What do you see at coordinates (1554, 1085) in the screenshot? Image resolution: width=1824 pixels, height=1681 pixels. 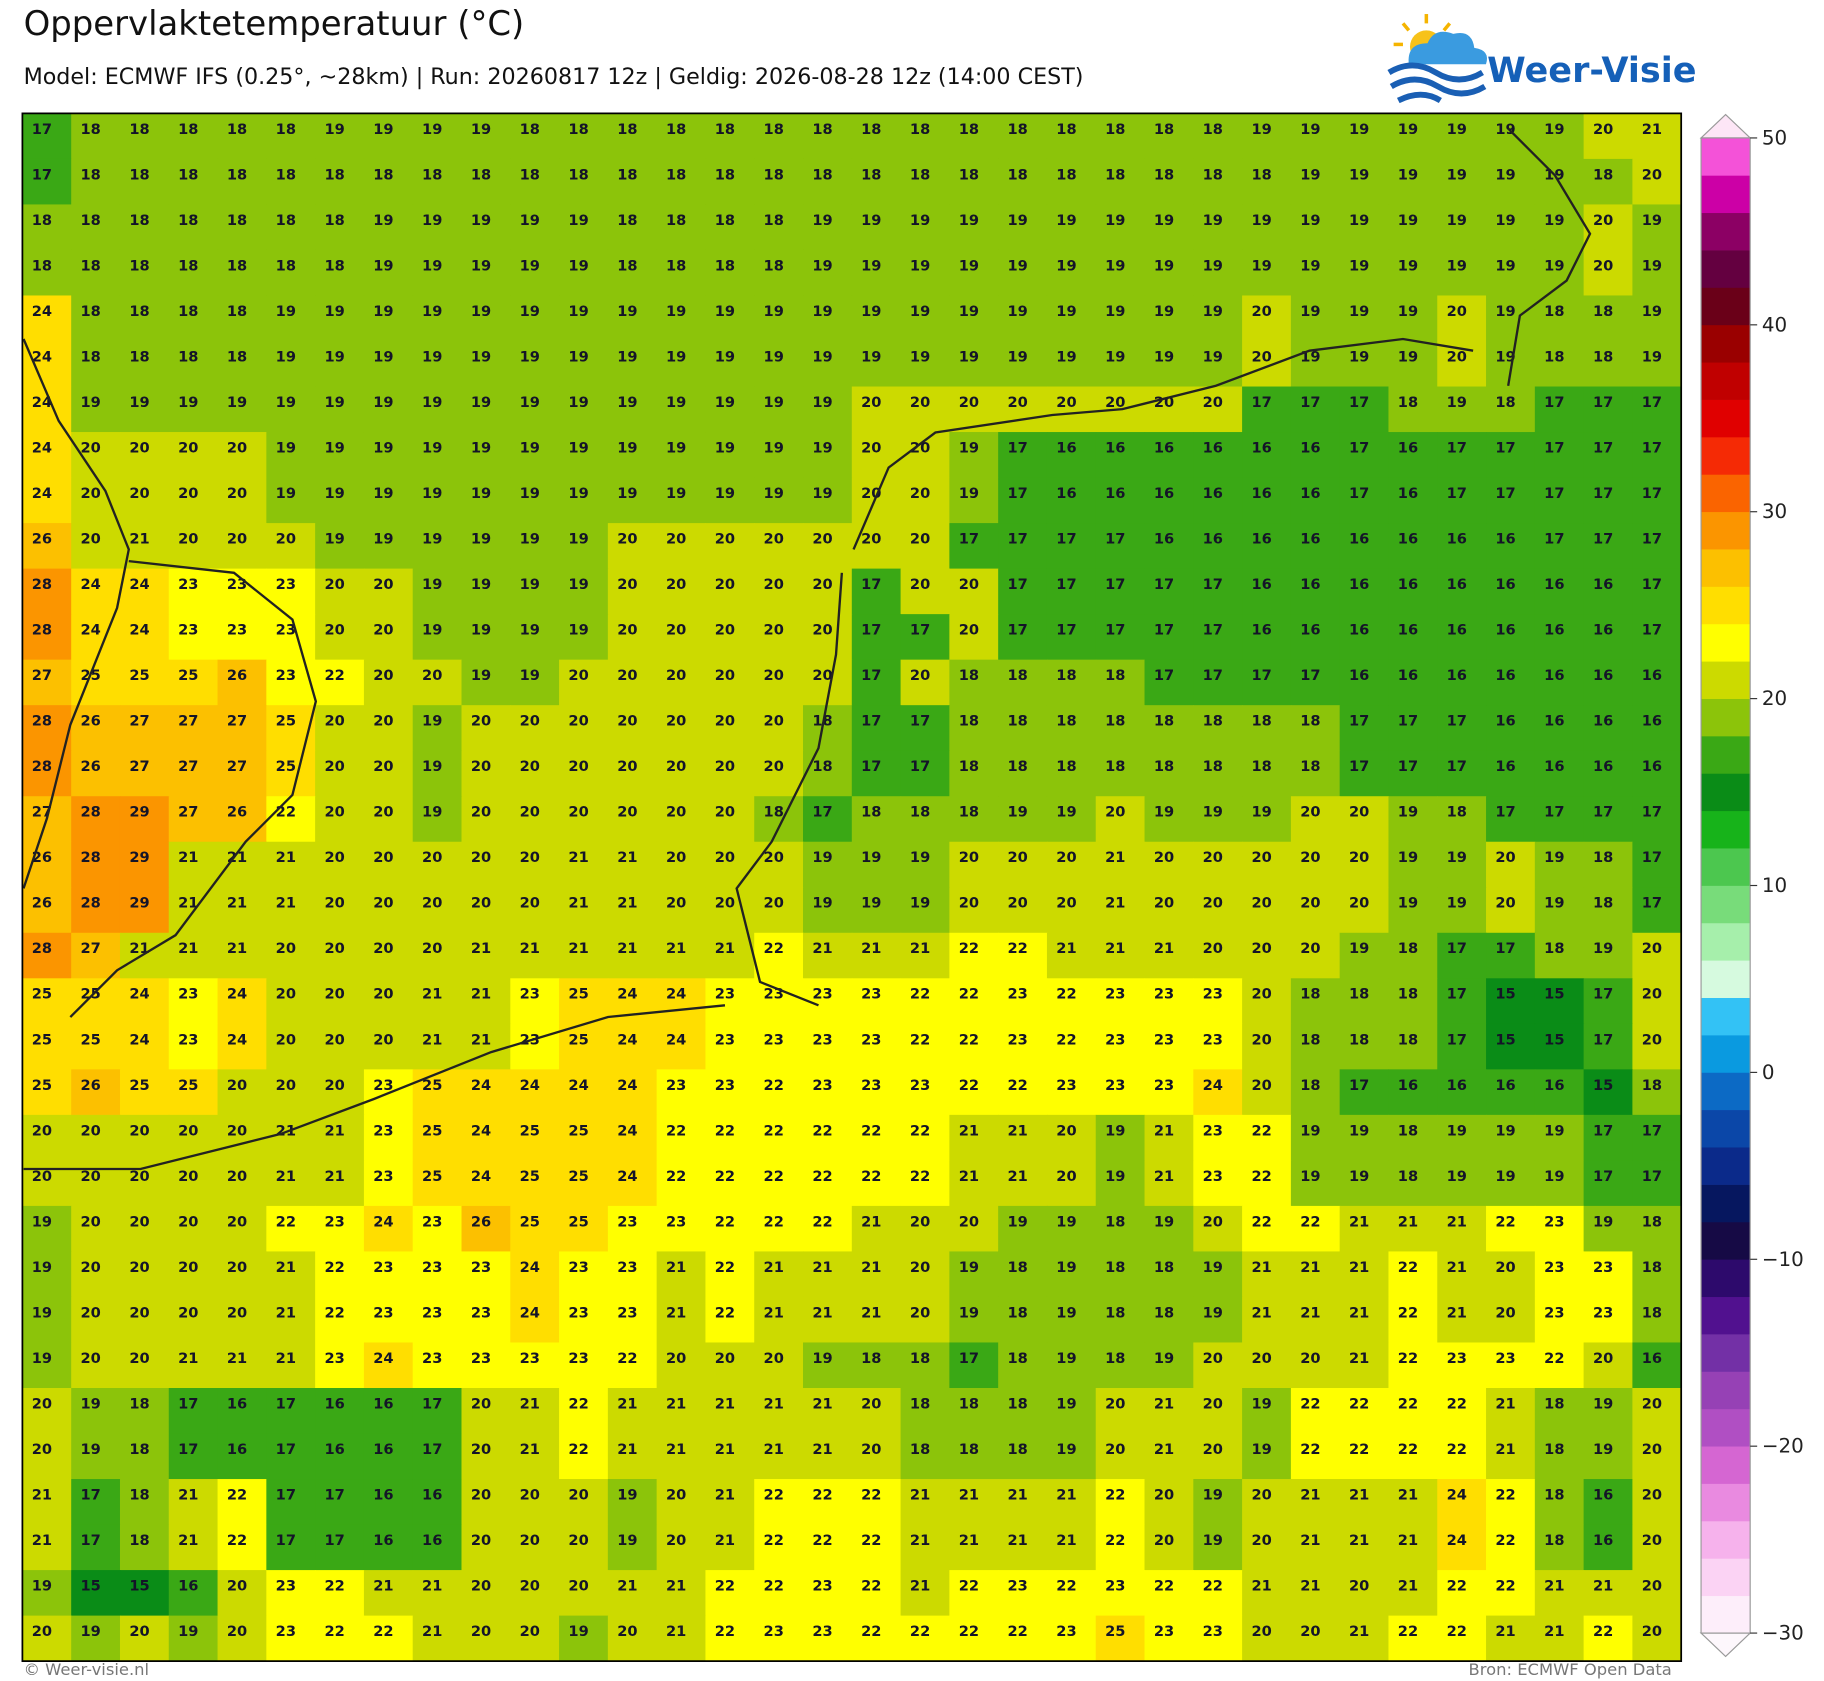 I see `temp-label: 16` at bounding box center [1554, 1085].